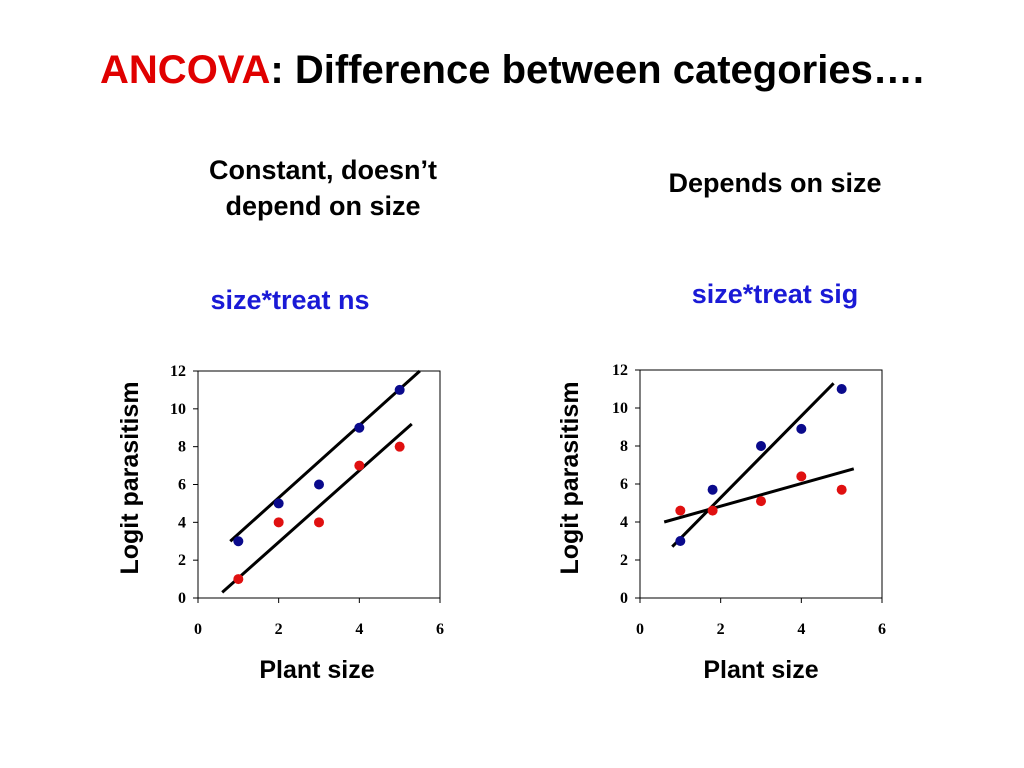 The image size is (1024, 768). I want to click on scatter-chart-left: 0 2 4 6 8 10 12 0 2 4 6 Plant size Logit parasitism, so click(280, 523).